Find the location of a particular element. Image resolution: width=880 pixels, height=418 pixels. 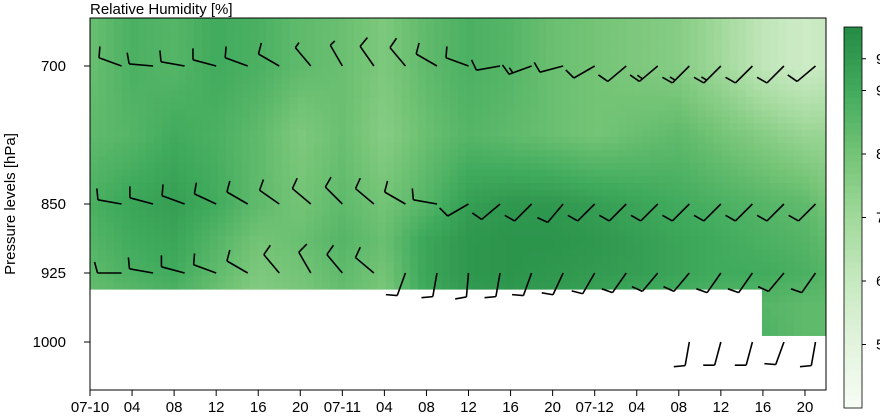

colorbar-segment is located at coordinates (853, 323).